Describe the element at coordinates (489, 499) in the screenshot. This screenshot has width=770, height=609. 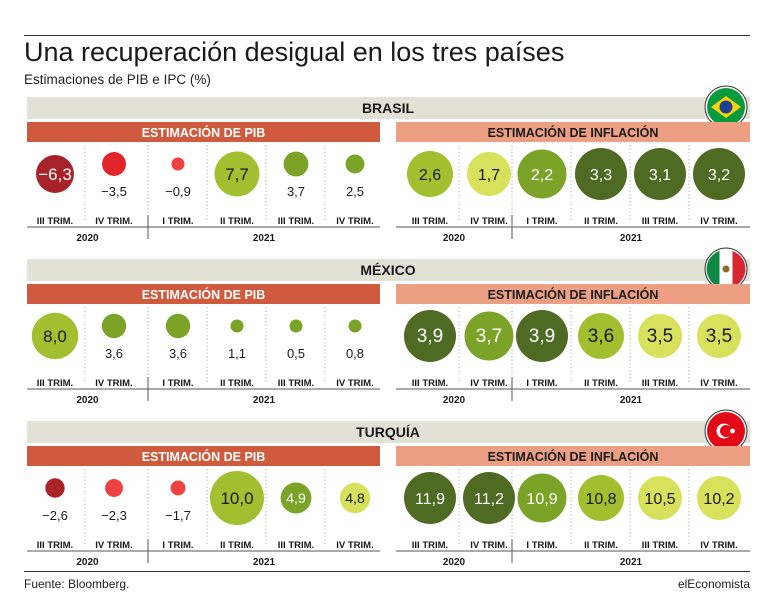
I see `inflation-value-label: 11,2` at that location.